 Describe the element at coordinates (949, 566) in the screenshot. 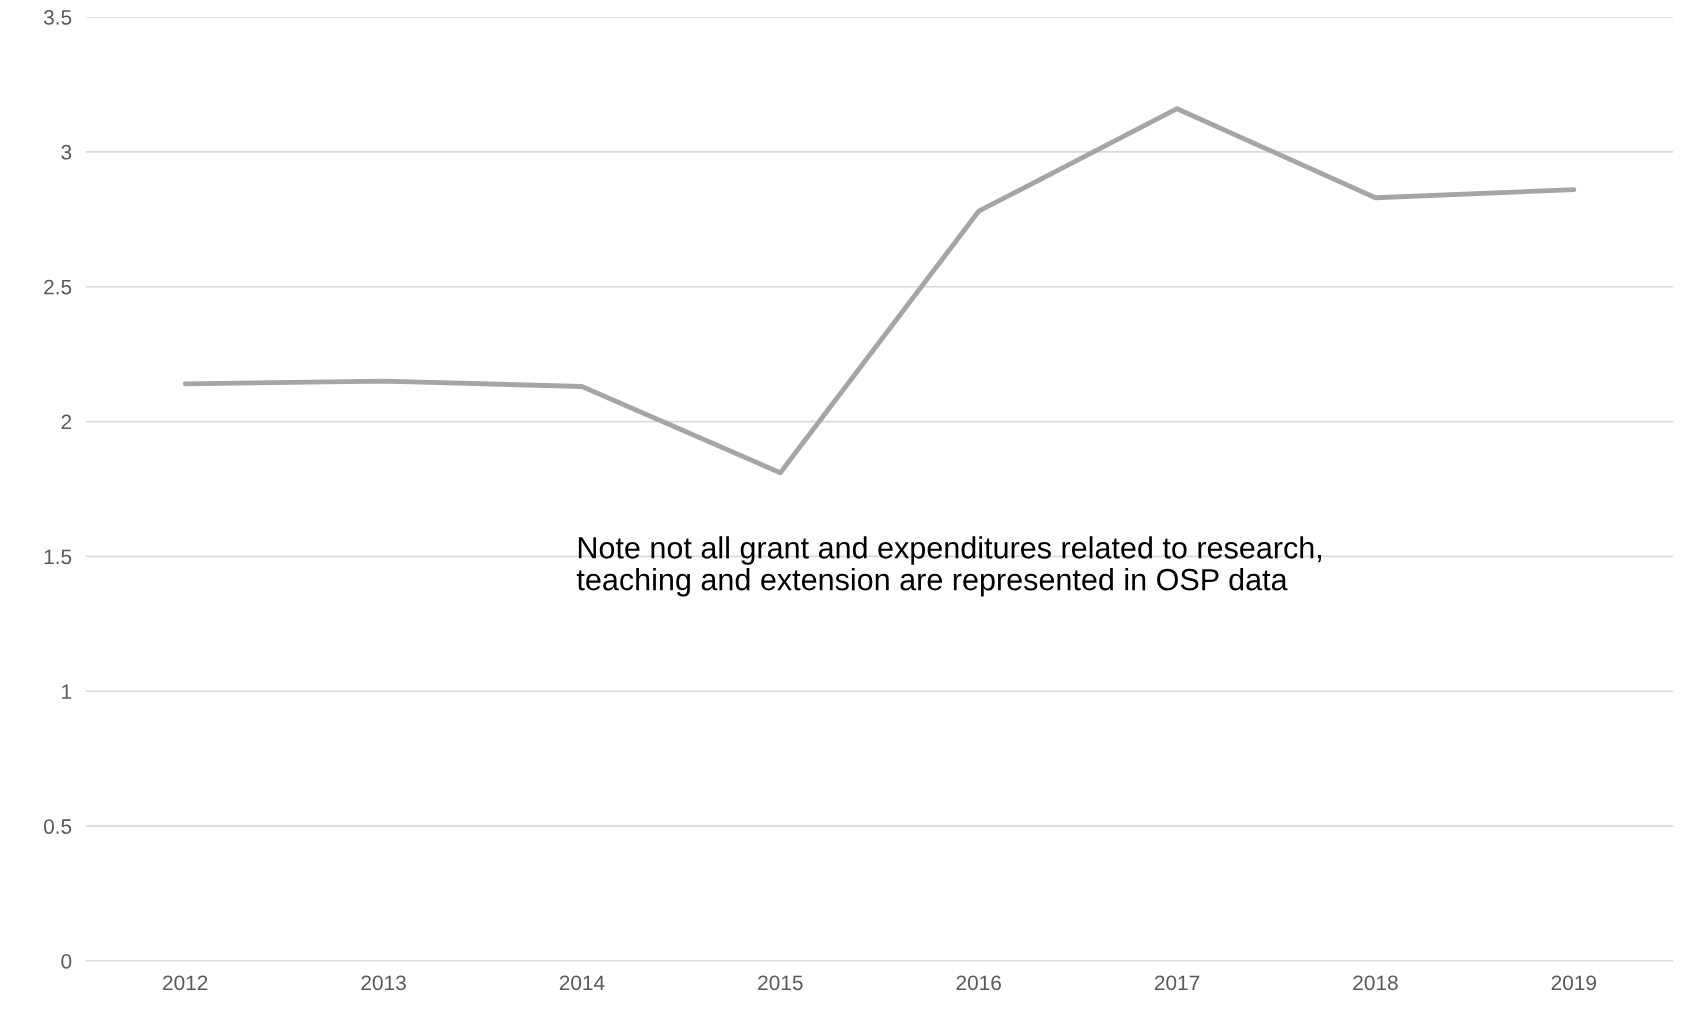

I see `annotation: Note not all grant and expenditures related to research, teaching and extension are represented in OSP data` at that location.